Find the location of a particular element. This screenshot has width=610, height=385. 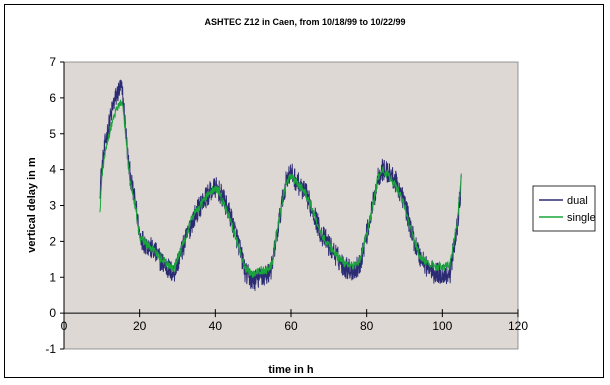

y-axis-title: vertical delay in m is located at coordinates (32, 205).